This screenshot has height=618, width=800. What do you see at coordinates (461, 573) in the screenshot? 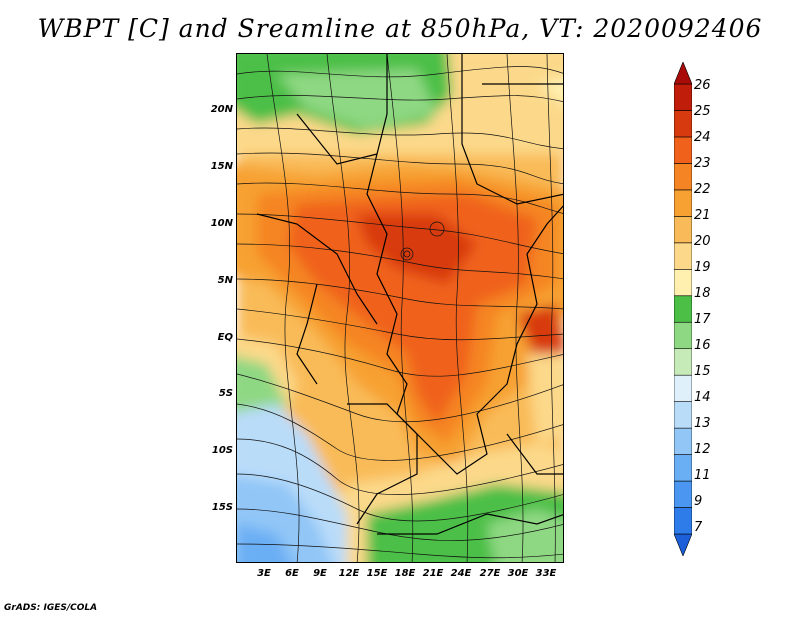
I see `lon-label-24e: 24E` at bounding box center [461, 573].